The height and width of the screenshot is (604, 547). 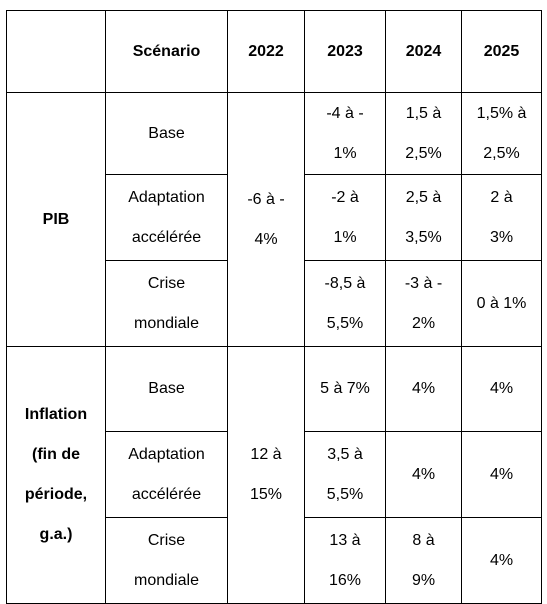 I want to click on value-line: -2 à, so click(x=345, y=197).